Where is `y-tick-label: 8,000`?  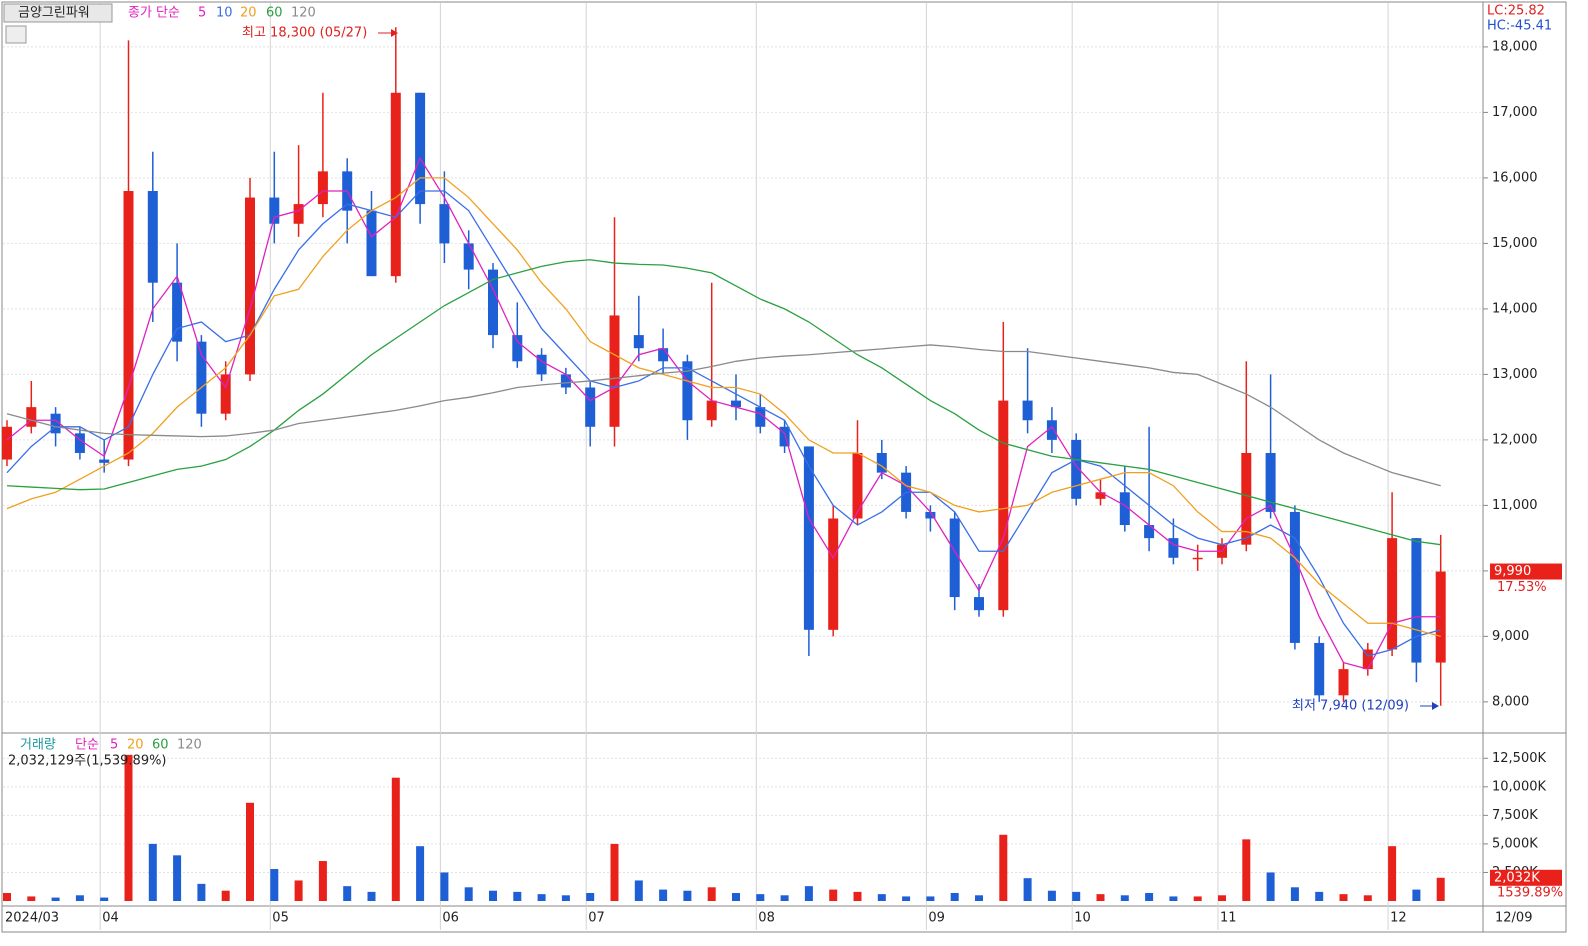
y-tick-label: 8,000 is located at coordinates (1510, 701).